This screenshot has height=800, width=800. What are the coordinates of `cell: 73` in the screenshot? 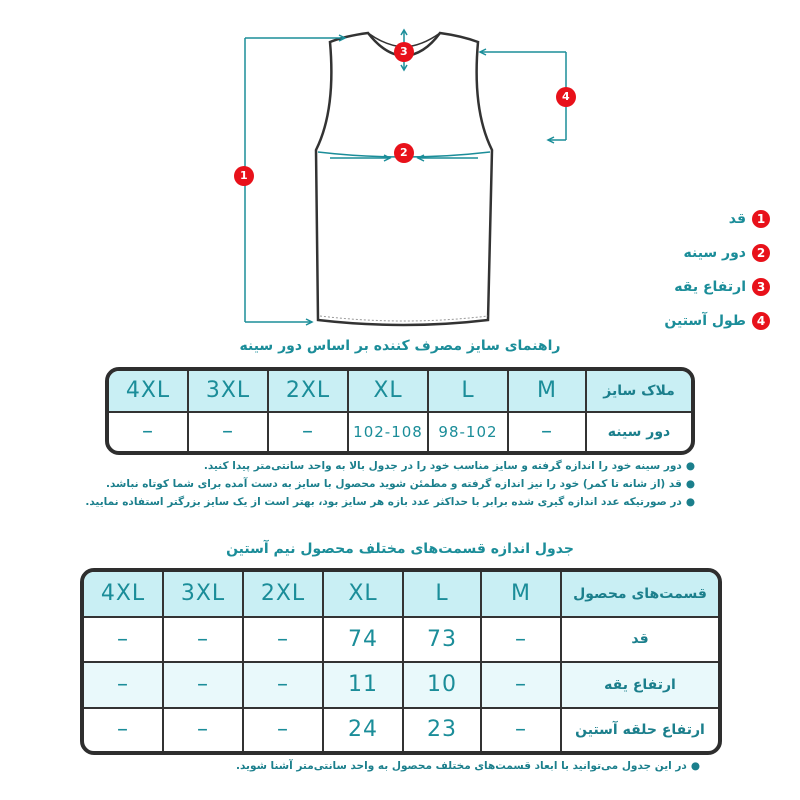 It's located at (443, 640).